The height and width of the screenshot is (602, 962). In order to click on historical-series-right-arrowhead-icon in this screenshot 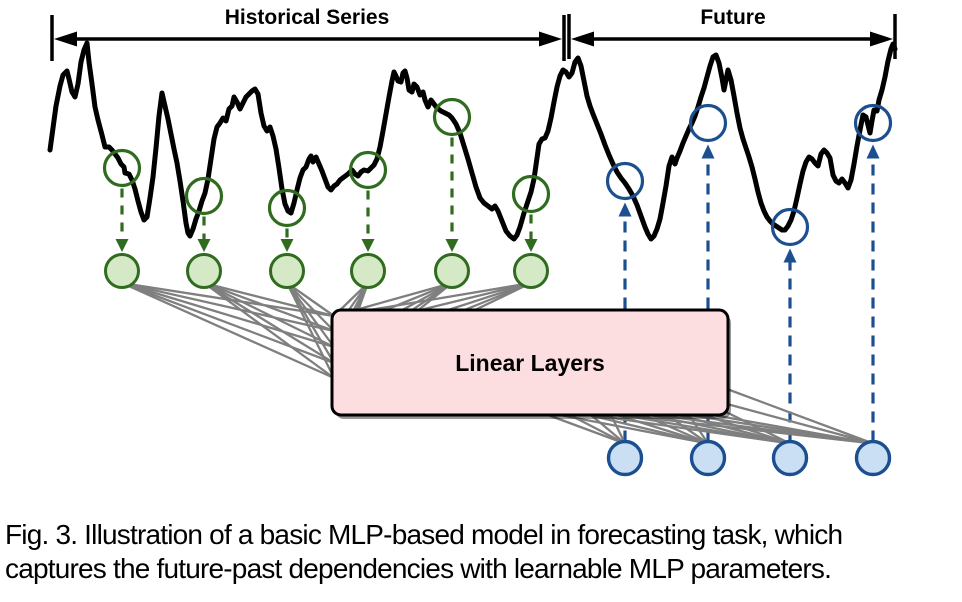, I will do `click(550, 39)`.